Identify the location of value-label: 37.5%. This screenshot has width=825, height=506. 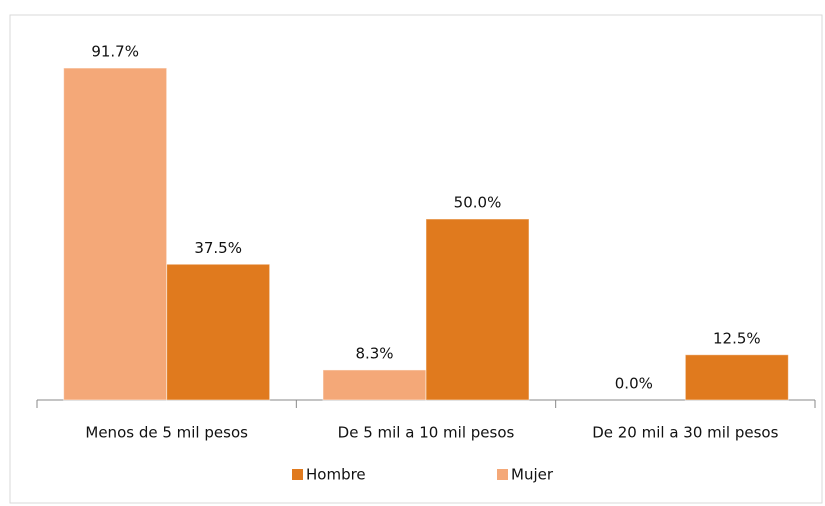
(218, 248).